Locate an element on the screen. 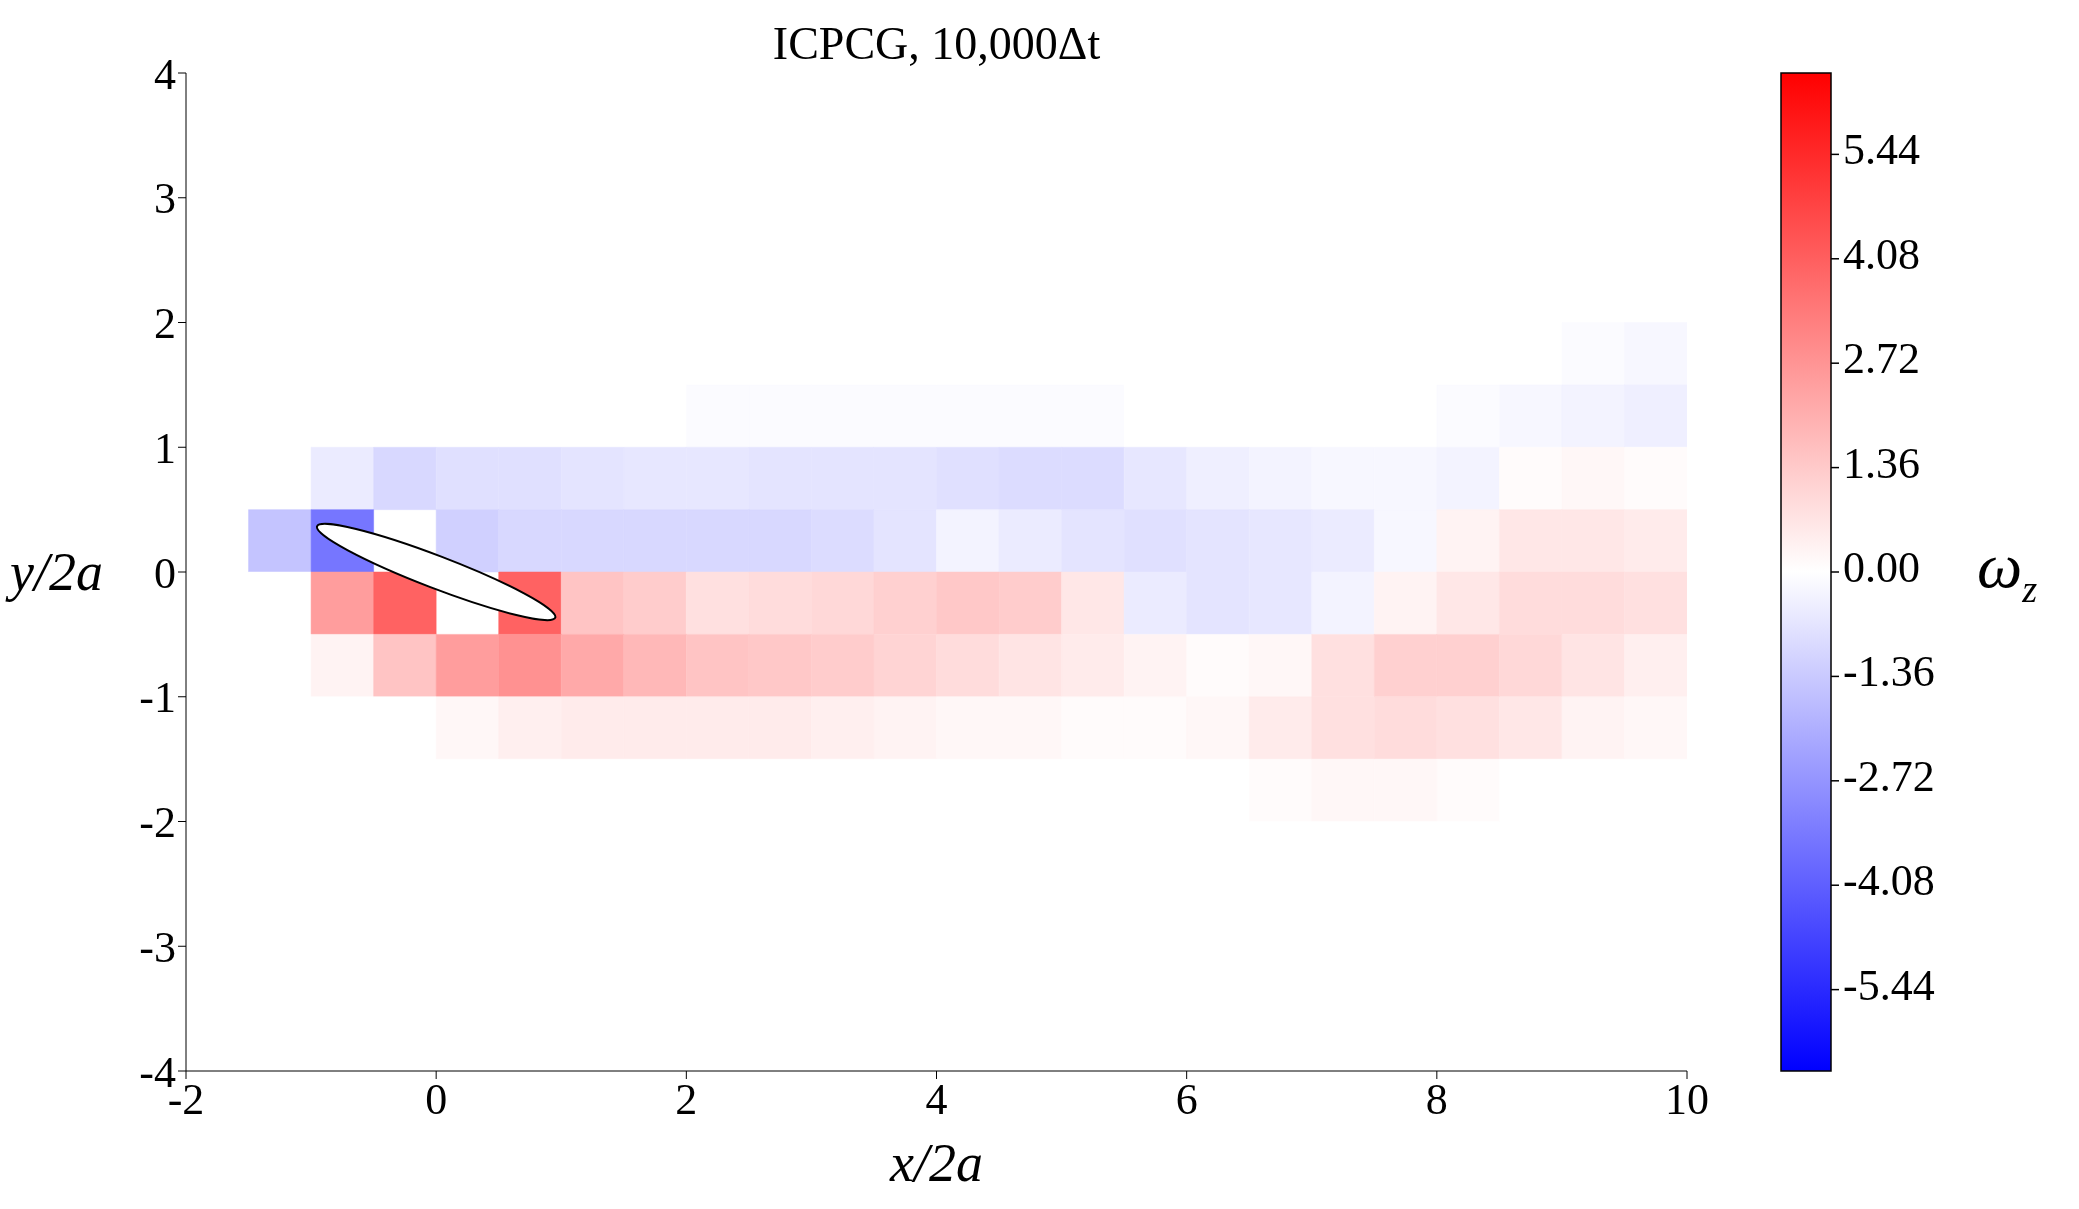 The image size is (2079, 1209). x-axis-title: x/2a is located at coordinates (936, 1163).